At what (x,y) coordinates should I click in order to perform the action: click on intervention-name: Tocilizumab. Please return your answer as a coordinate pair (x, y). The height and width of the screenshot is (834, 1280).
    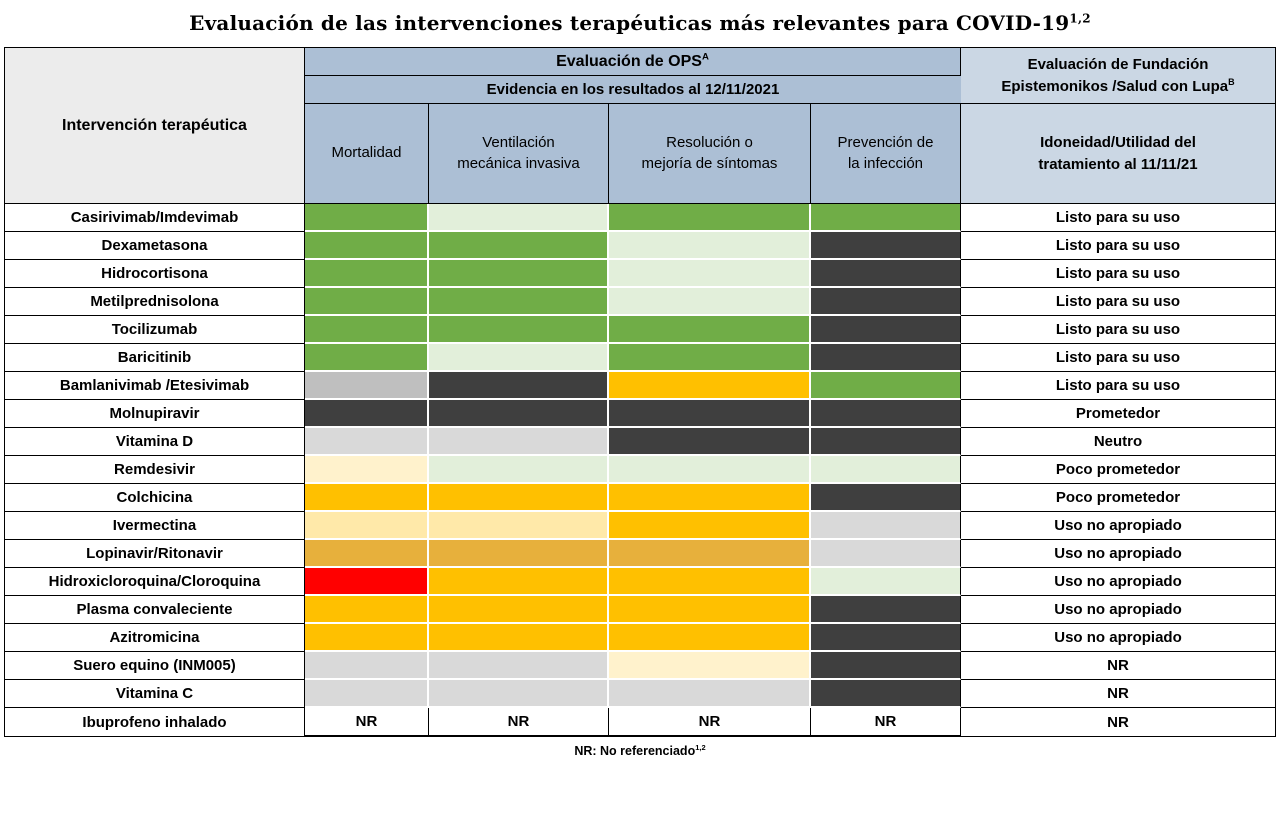
    Looking at the image, I should click on (154, 330).